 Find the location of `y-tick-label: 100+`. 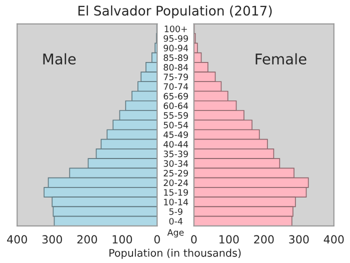

y-tick-label: 100+ is located at coordinates (175, 29).